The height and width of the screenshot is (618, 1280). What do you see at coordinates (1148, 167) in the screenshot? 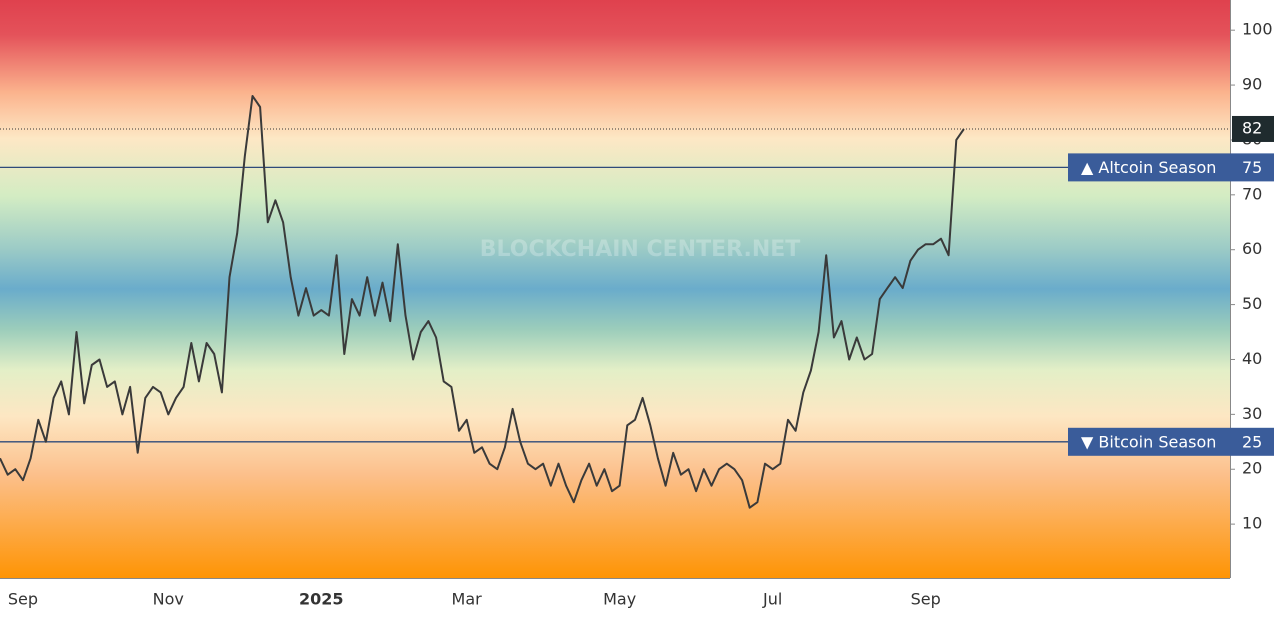
I see `threshold-label: ▲ Altcoin Season` at bounding box center [1148, 167].